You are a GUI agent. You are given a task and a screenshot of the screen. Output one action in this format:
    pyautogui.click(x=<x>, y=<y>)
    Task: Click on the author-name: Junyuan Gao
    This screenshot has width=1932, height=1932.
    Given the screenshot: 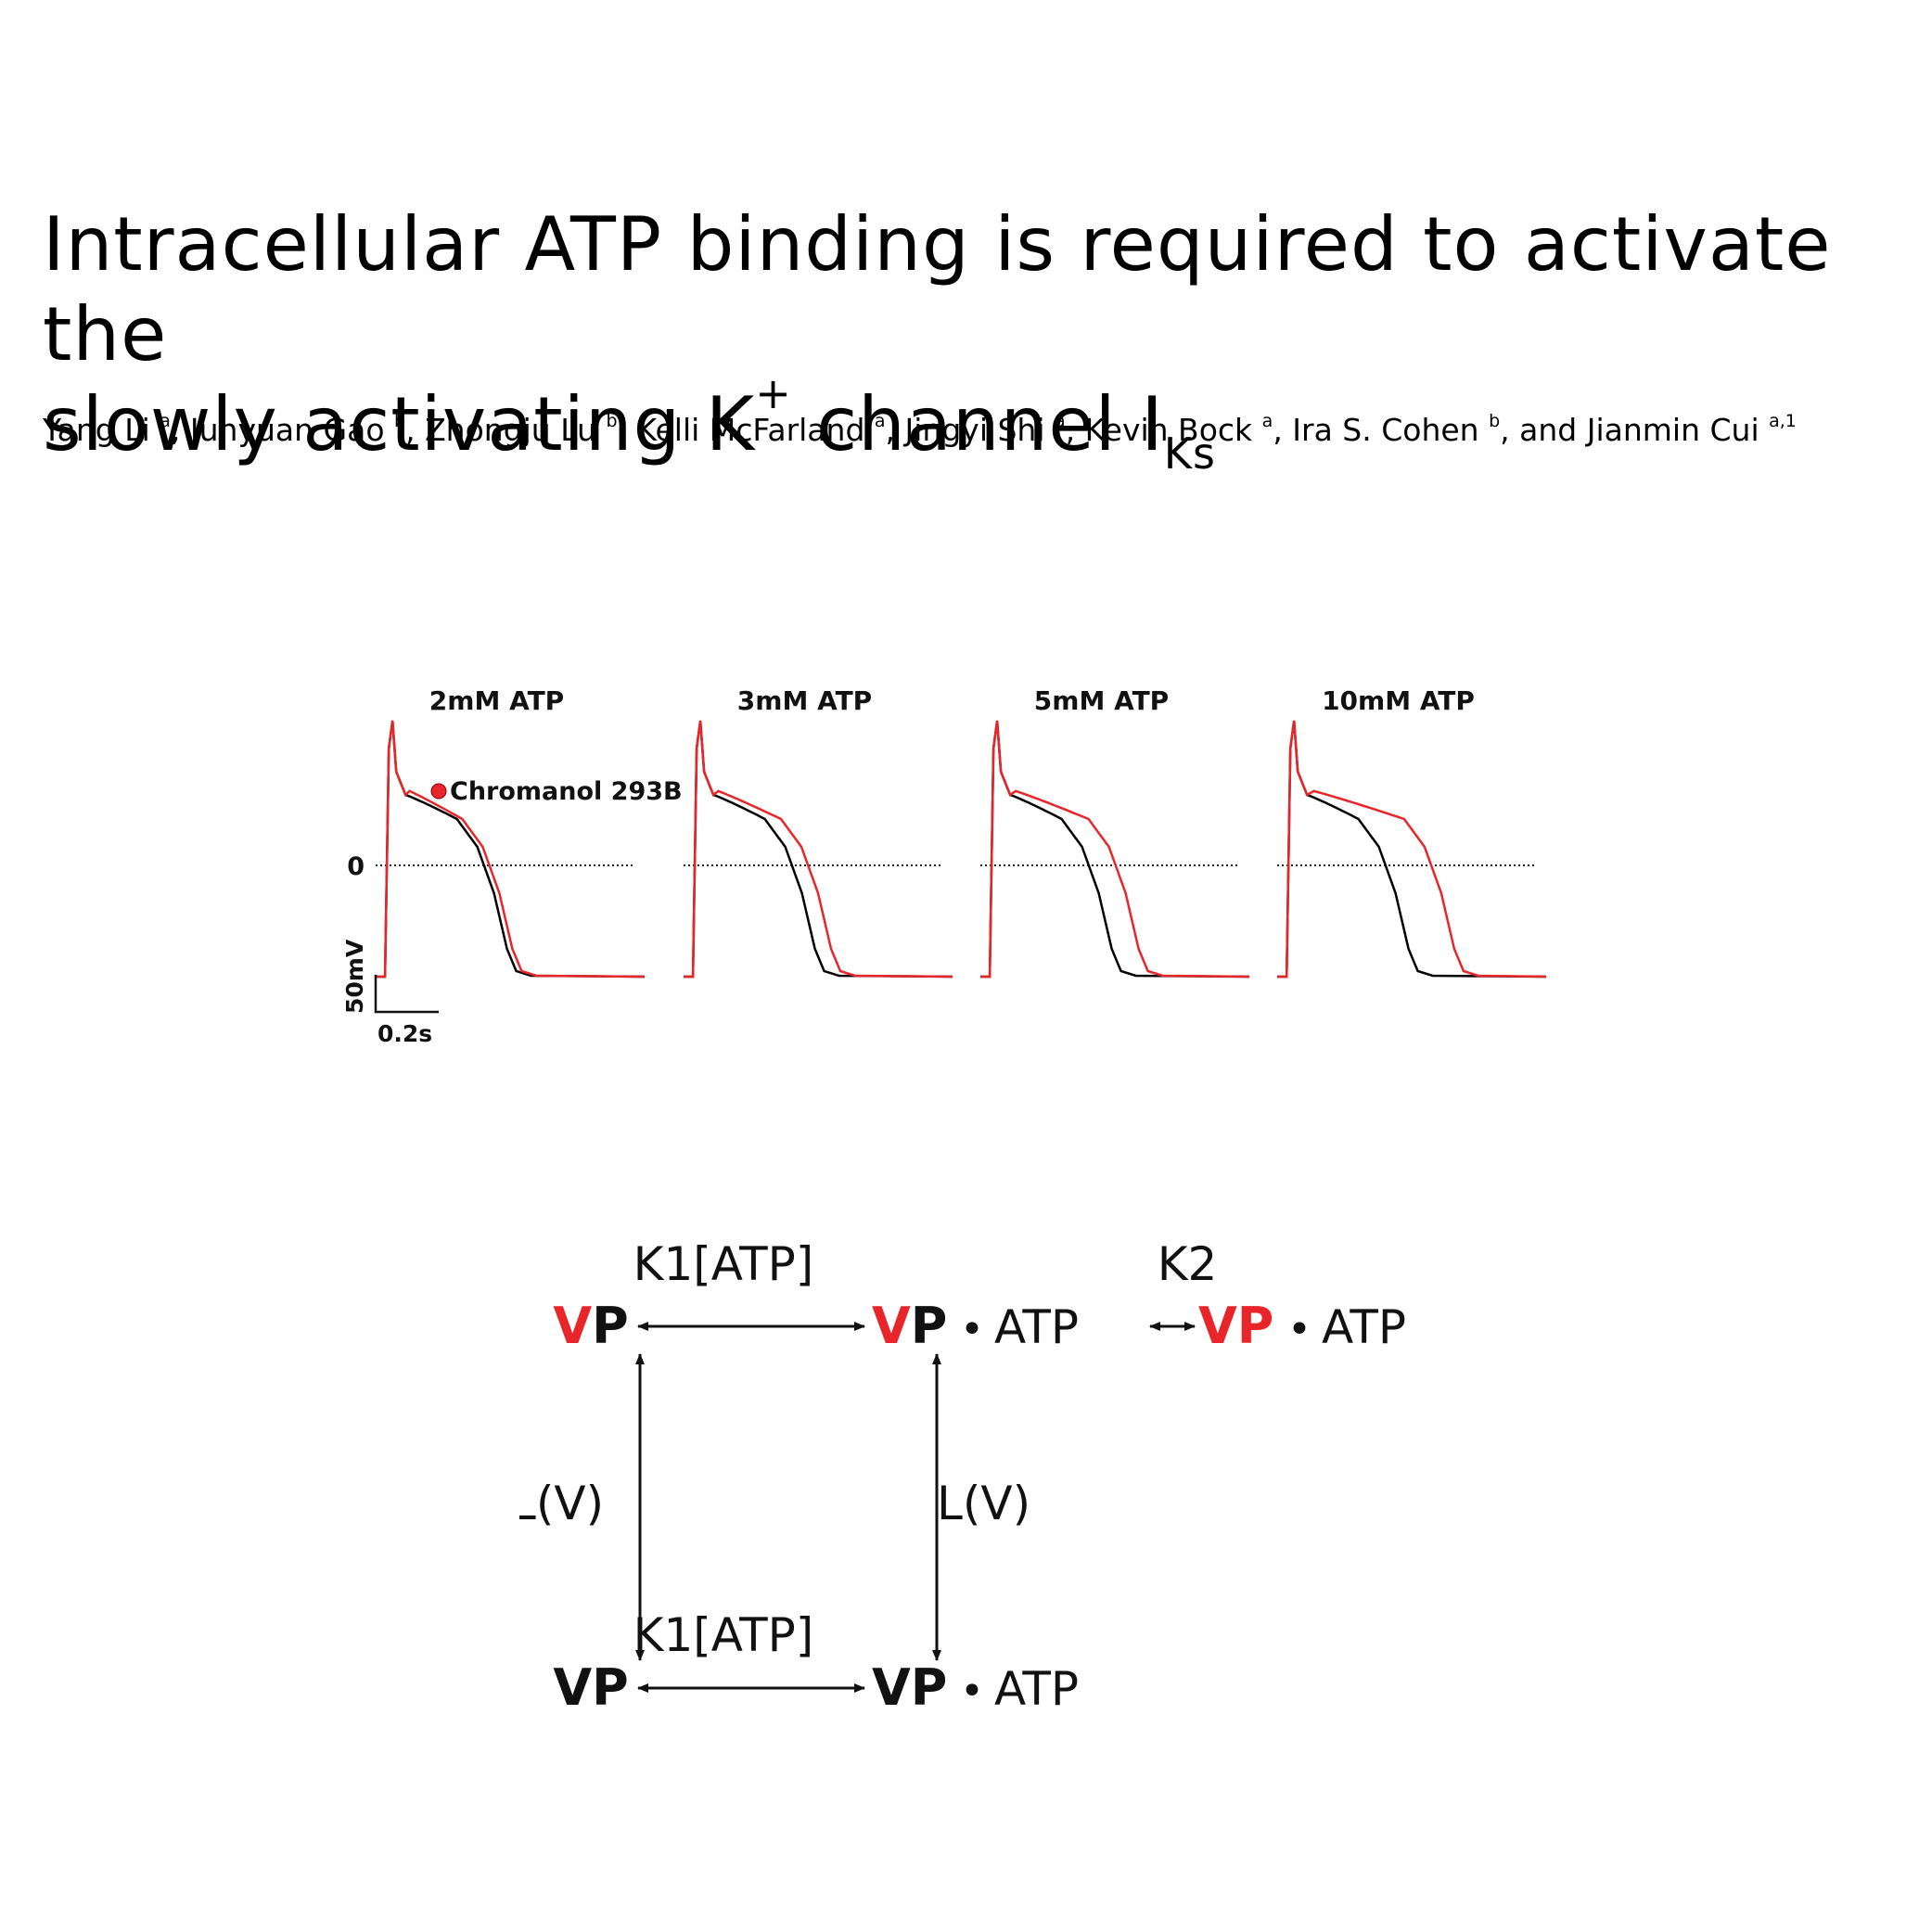 What is the action you would take?
    pyautogui.click(x=287, y=430)
    